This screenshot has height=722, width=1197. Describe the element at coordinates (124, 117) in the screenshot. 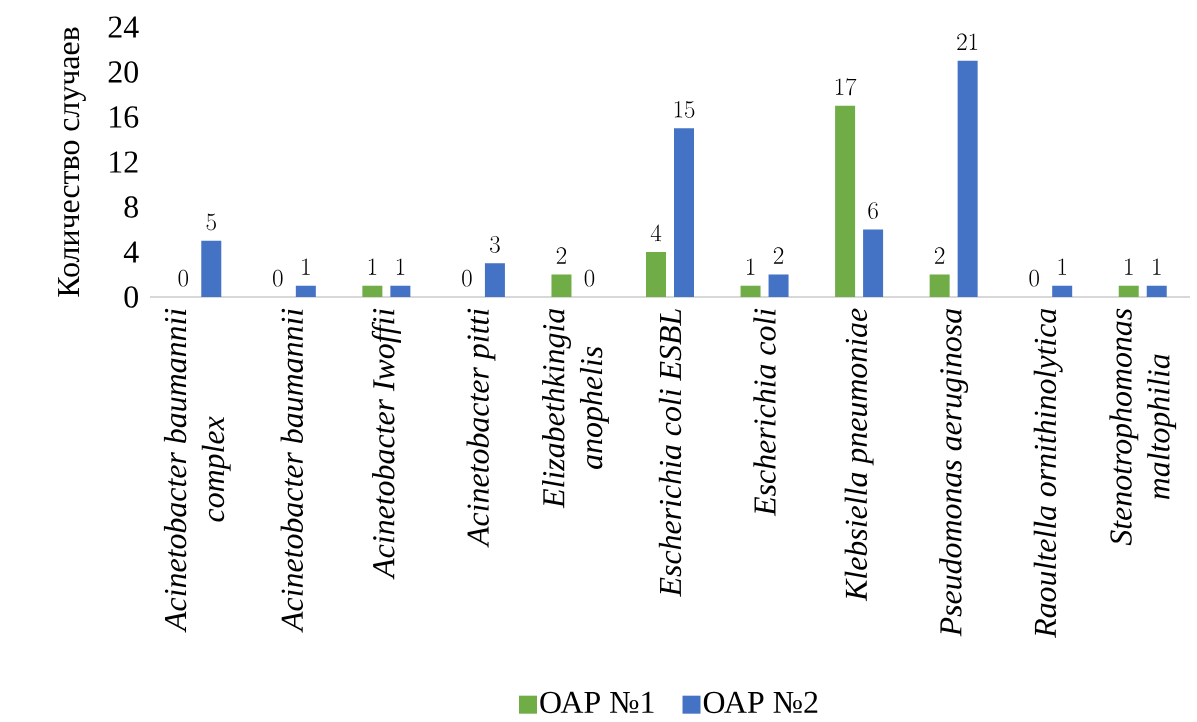

I see `y-tick-label: 16` at that location.